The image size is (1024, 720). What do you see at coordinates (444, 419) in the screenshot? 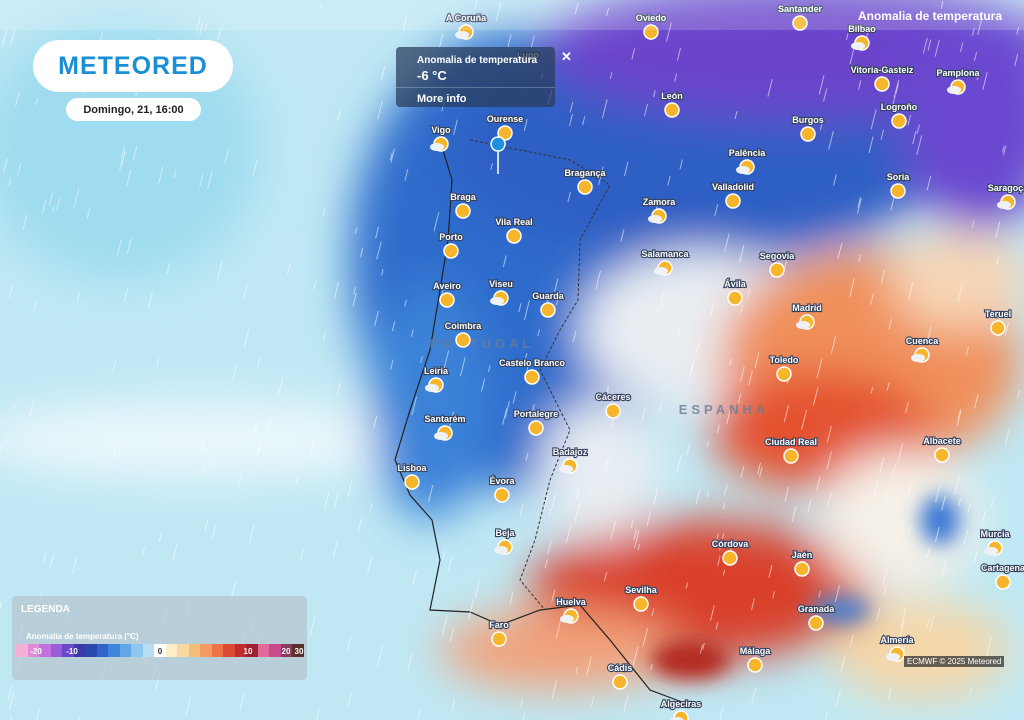
I see `city-label: Santarém` at bounding box center [444, 419].